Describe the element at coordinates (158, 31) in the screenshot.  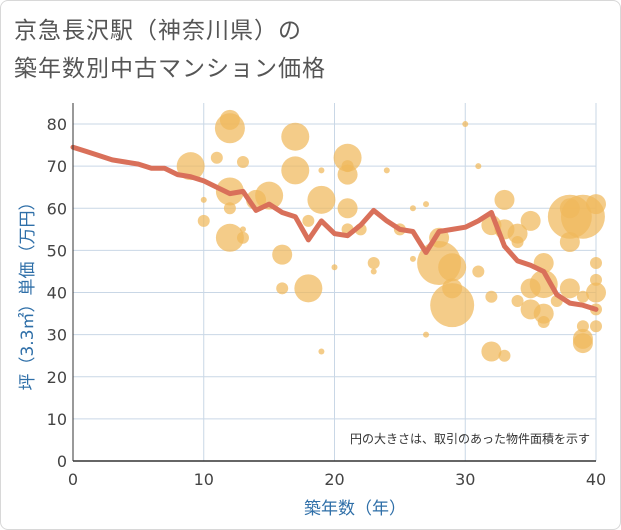
I see `chart-title-line1: 京急長沢駅（神奈川県）の` at that location.